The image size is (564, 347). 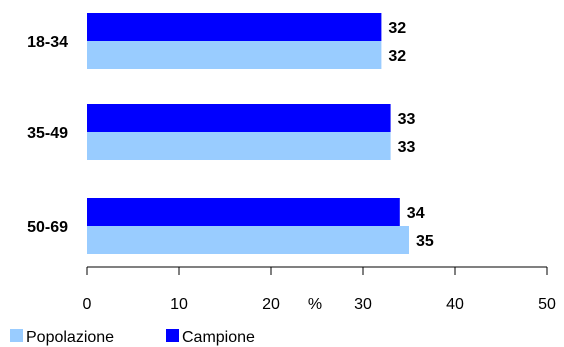 What do you see at coordinates (70, 337) in the screenshot?
I see `legend-label-popolazione: Popolazione` at bounding box center [70, 337].